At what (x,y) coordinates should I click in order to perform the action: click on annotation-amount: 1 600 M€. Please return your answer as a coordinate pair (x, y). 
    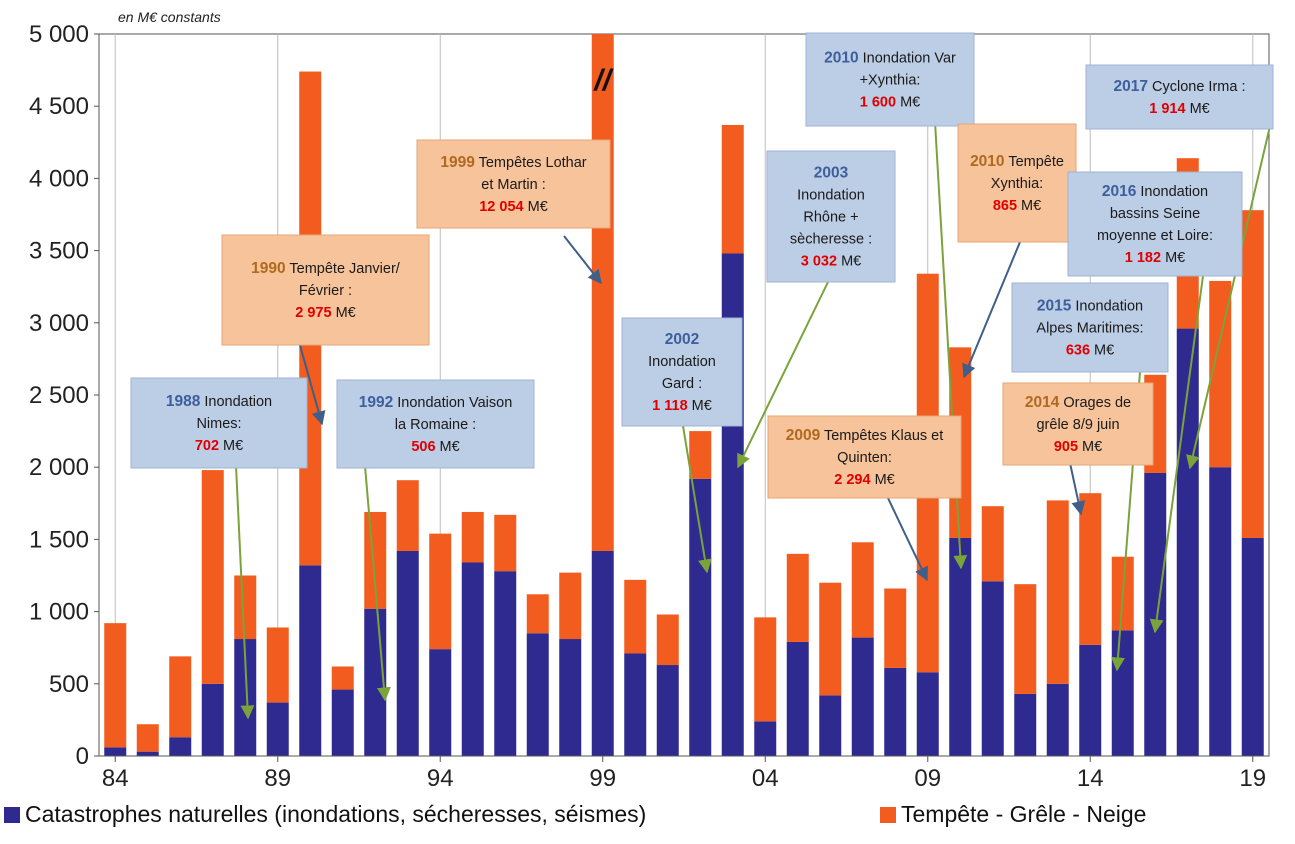
    Looking at the image, I should click on (890, 103).